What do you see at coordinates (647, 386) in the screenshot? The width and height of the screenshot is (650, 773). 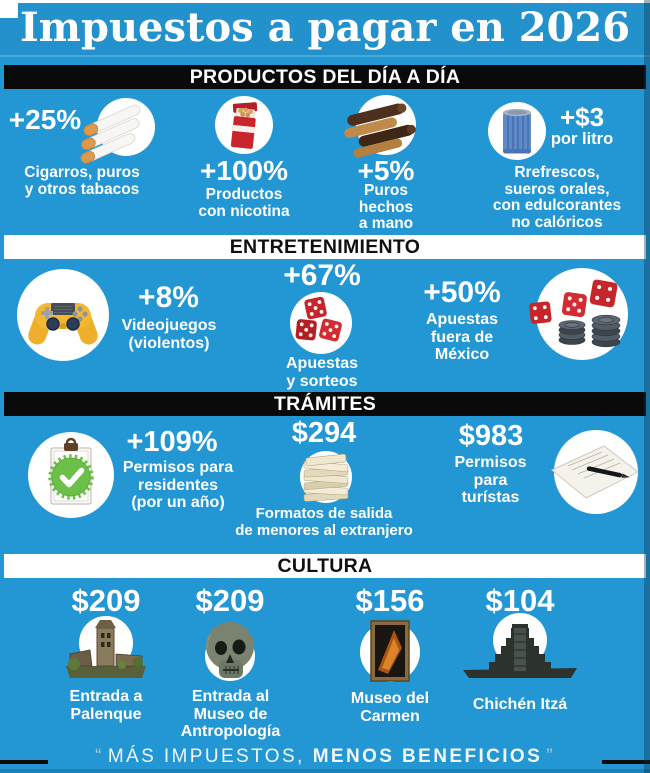 I see `right-edge-shade` at bounding box center [647, 386].